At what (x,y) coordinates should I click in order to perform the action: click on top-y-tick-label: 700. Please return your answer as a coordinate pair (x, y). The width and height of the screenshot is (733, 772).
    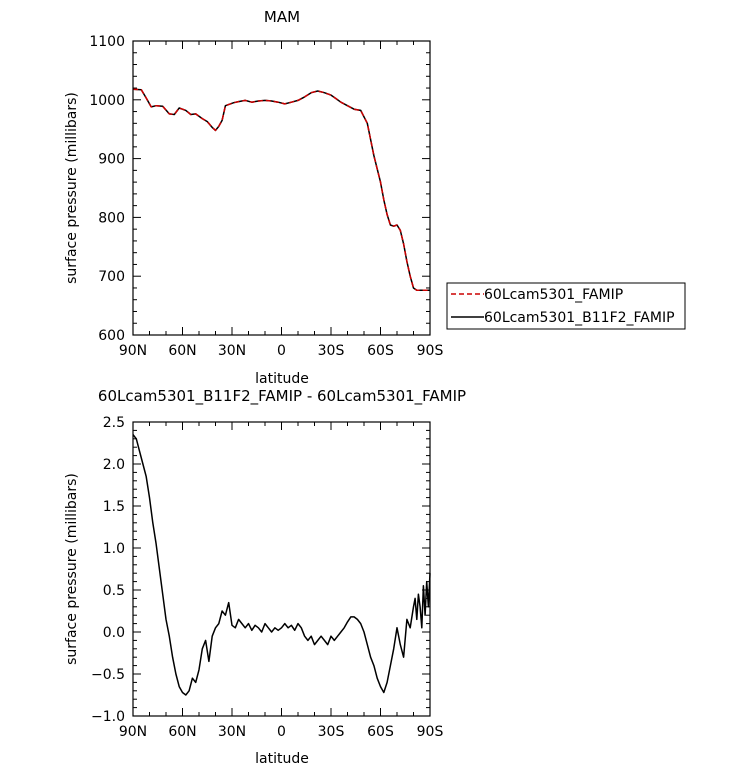
    Looking at the image, I should click on (111, 277).